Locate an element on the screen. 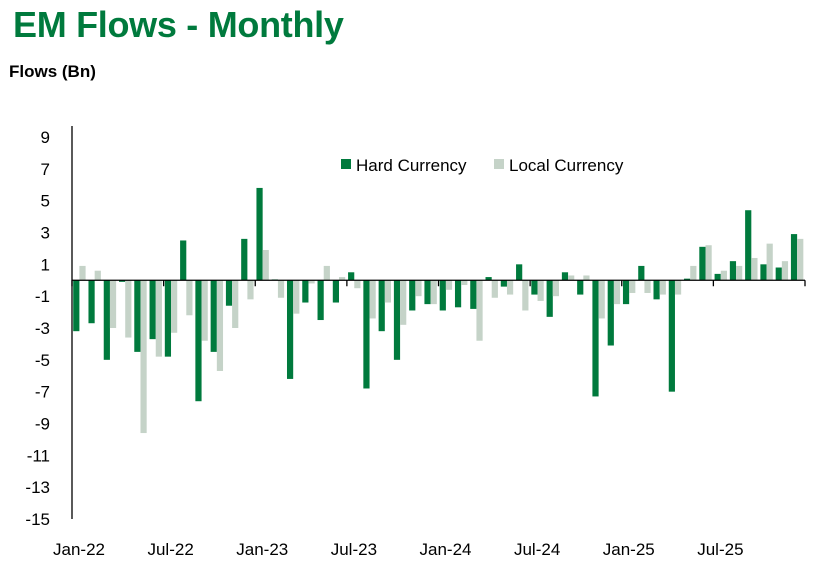 The image size is (822, 567). x-tick-label: Jul-23 is located at coordinates (354, 549).